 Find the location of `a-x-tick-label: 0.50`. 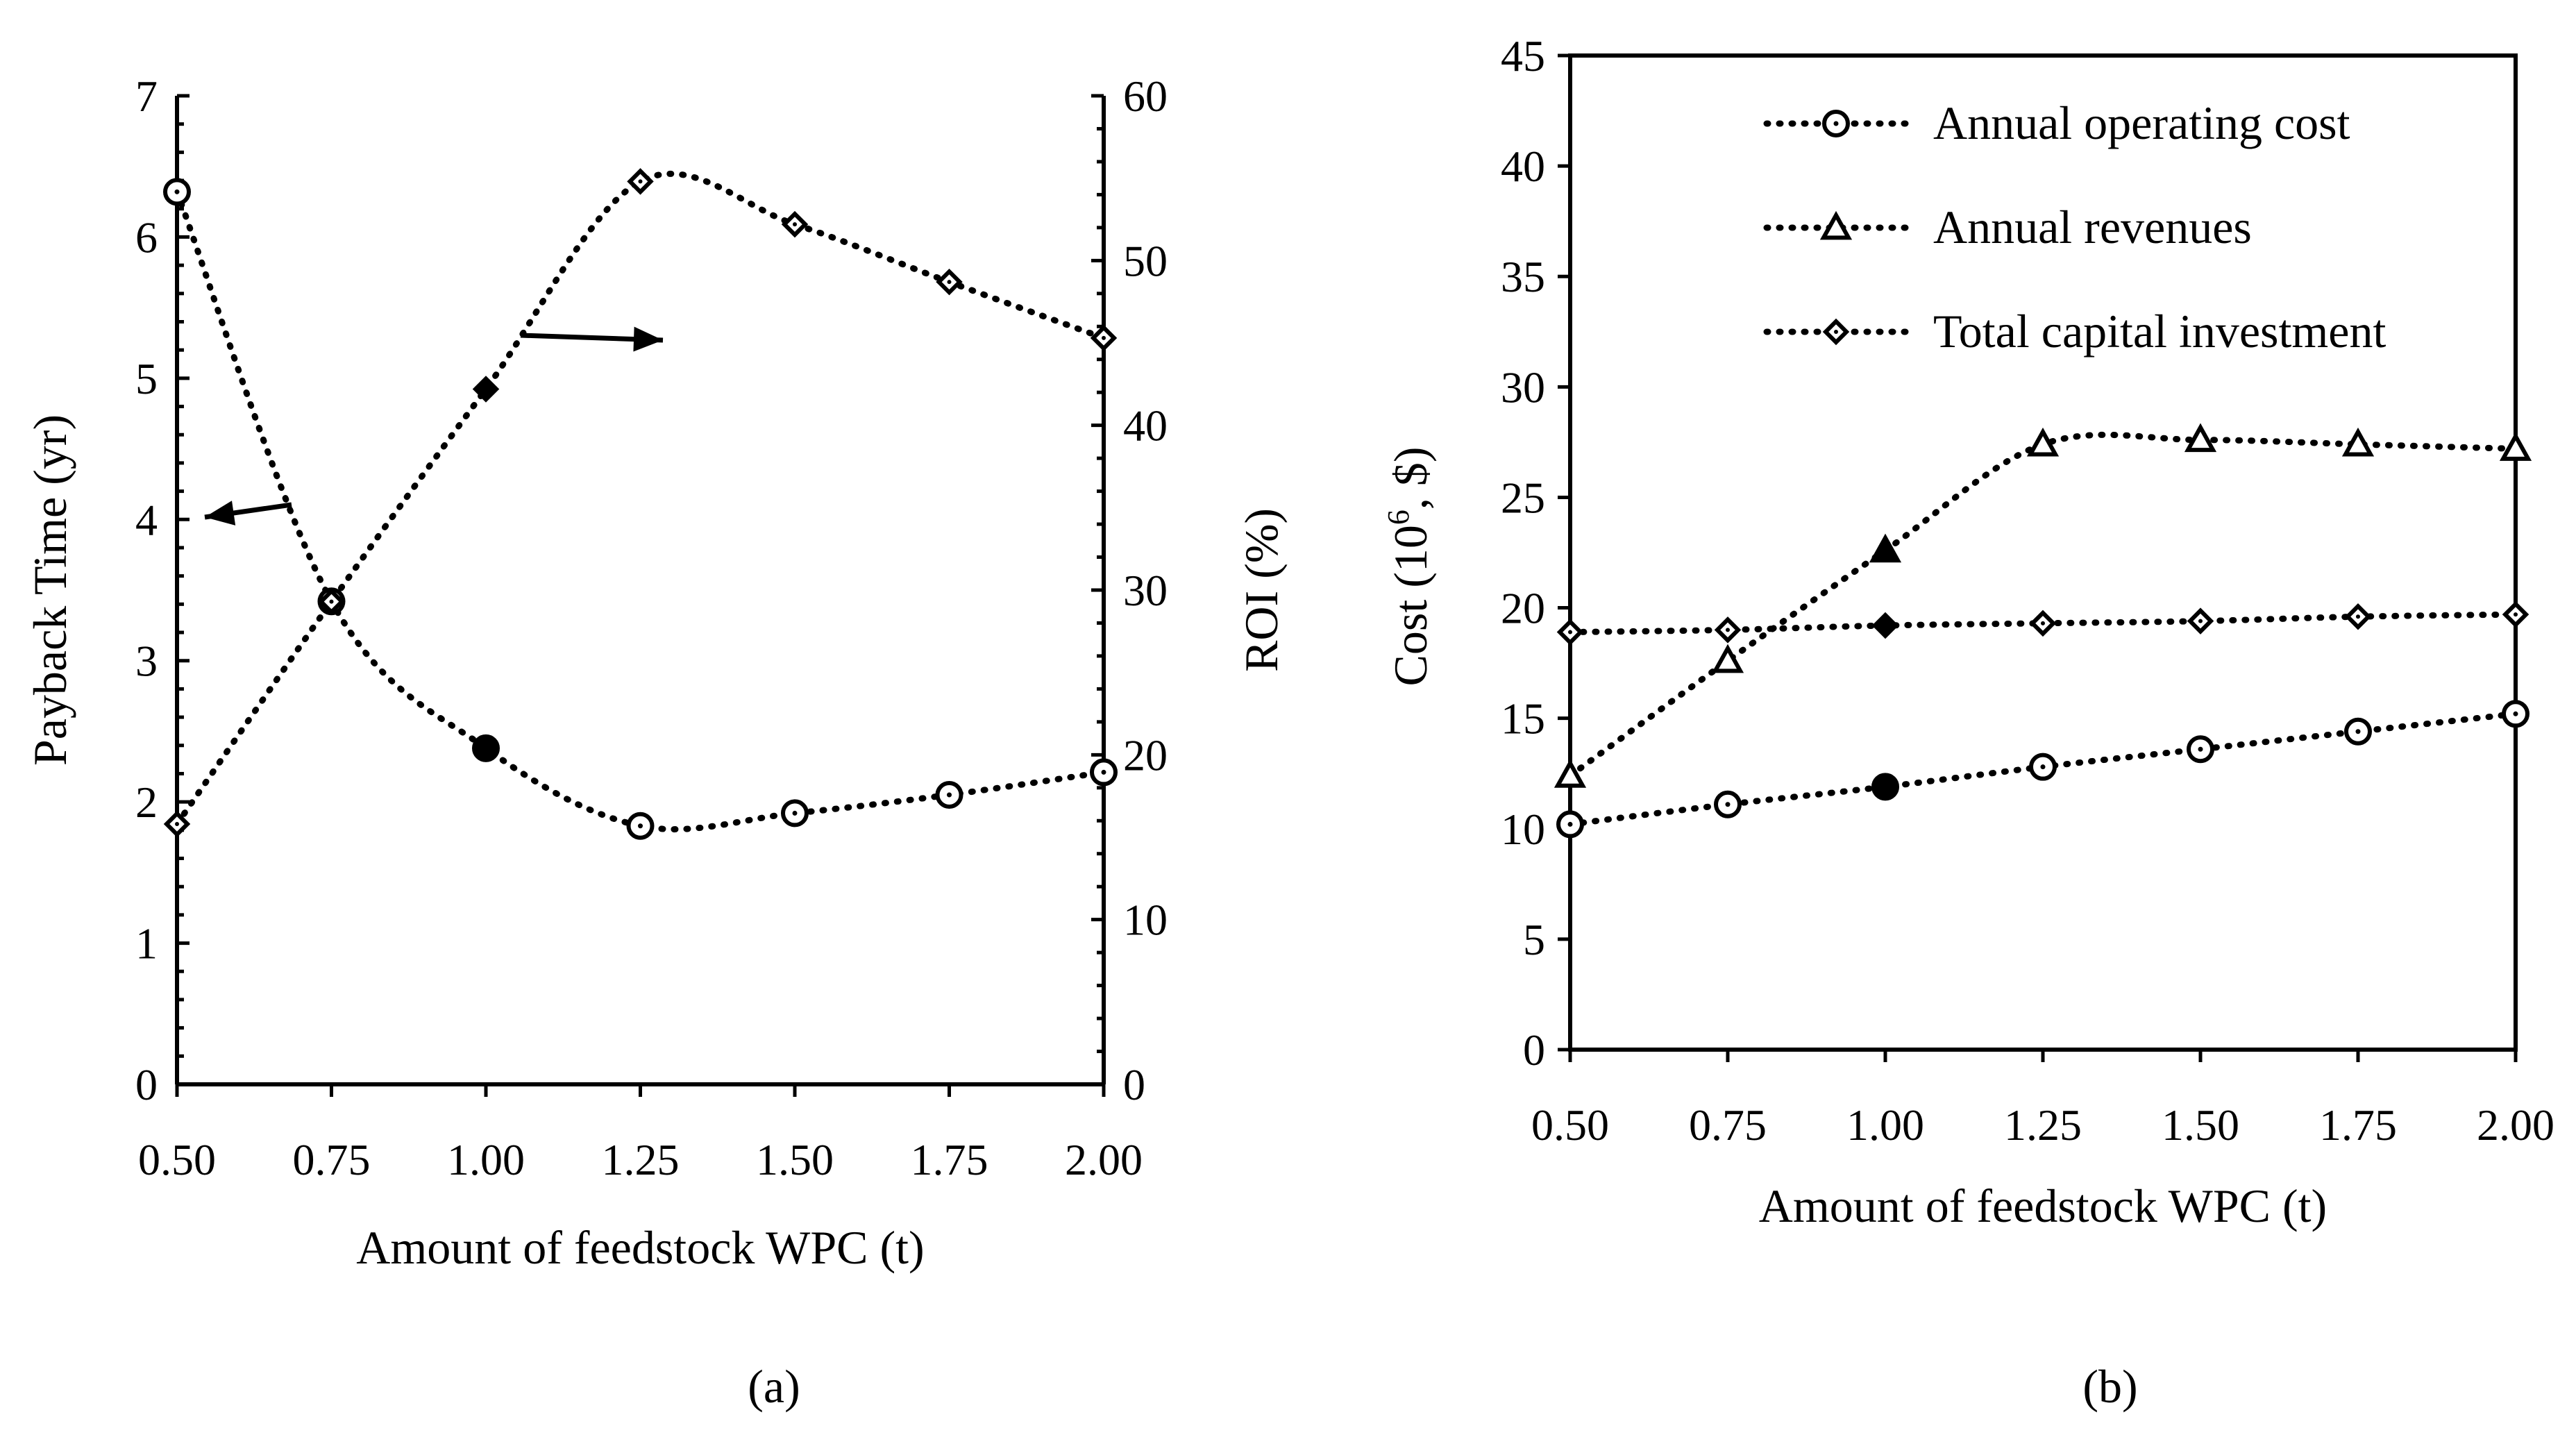

a-x-tick-label: 0.50 is located at coordinates (177, 1159).